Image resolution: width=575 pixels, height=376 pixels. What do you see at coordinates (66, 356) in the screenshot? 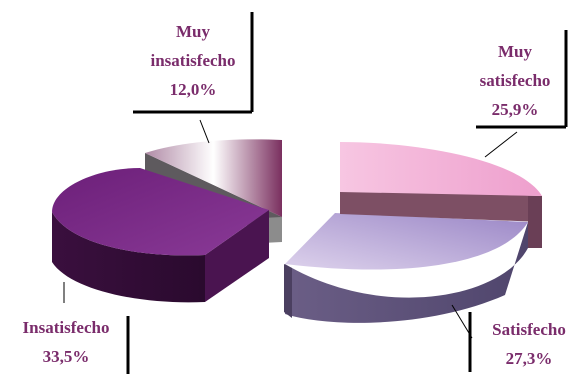
I see `label-insatisfecho-value: 33,5%` at bounding box center [66, 356].